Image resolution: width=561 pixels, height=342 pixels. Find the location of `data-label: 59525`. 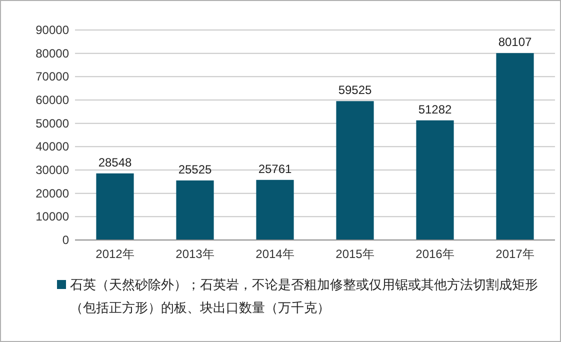

data-label: 59525 is located at coordinates (355, 90).